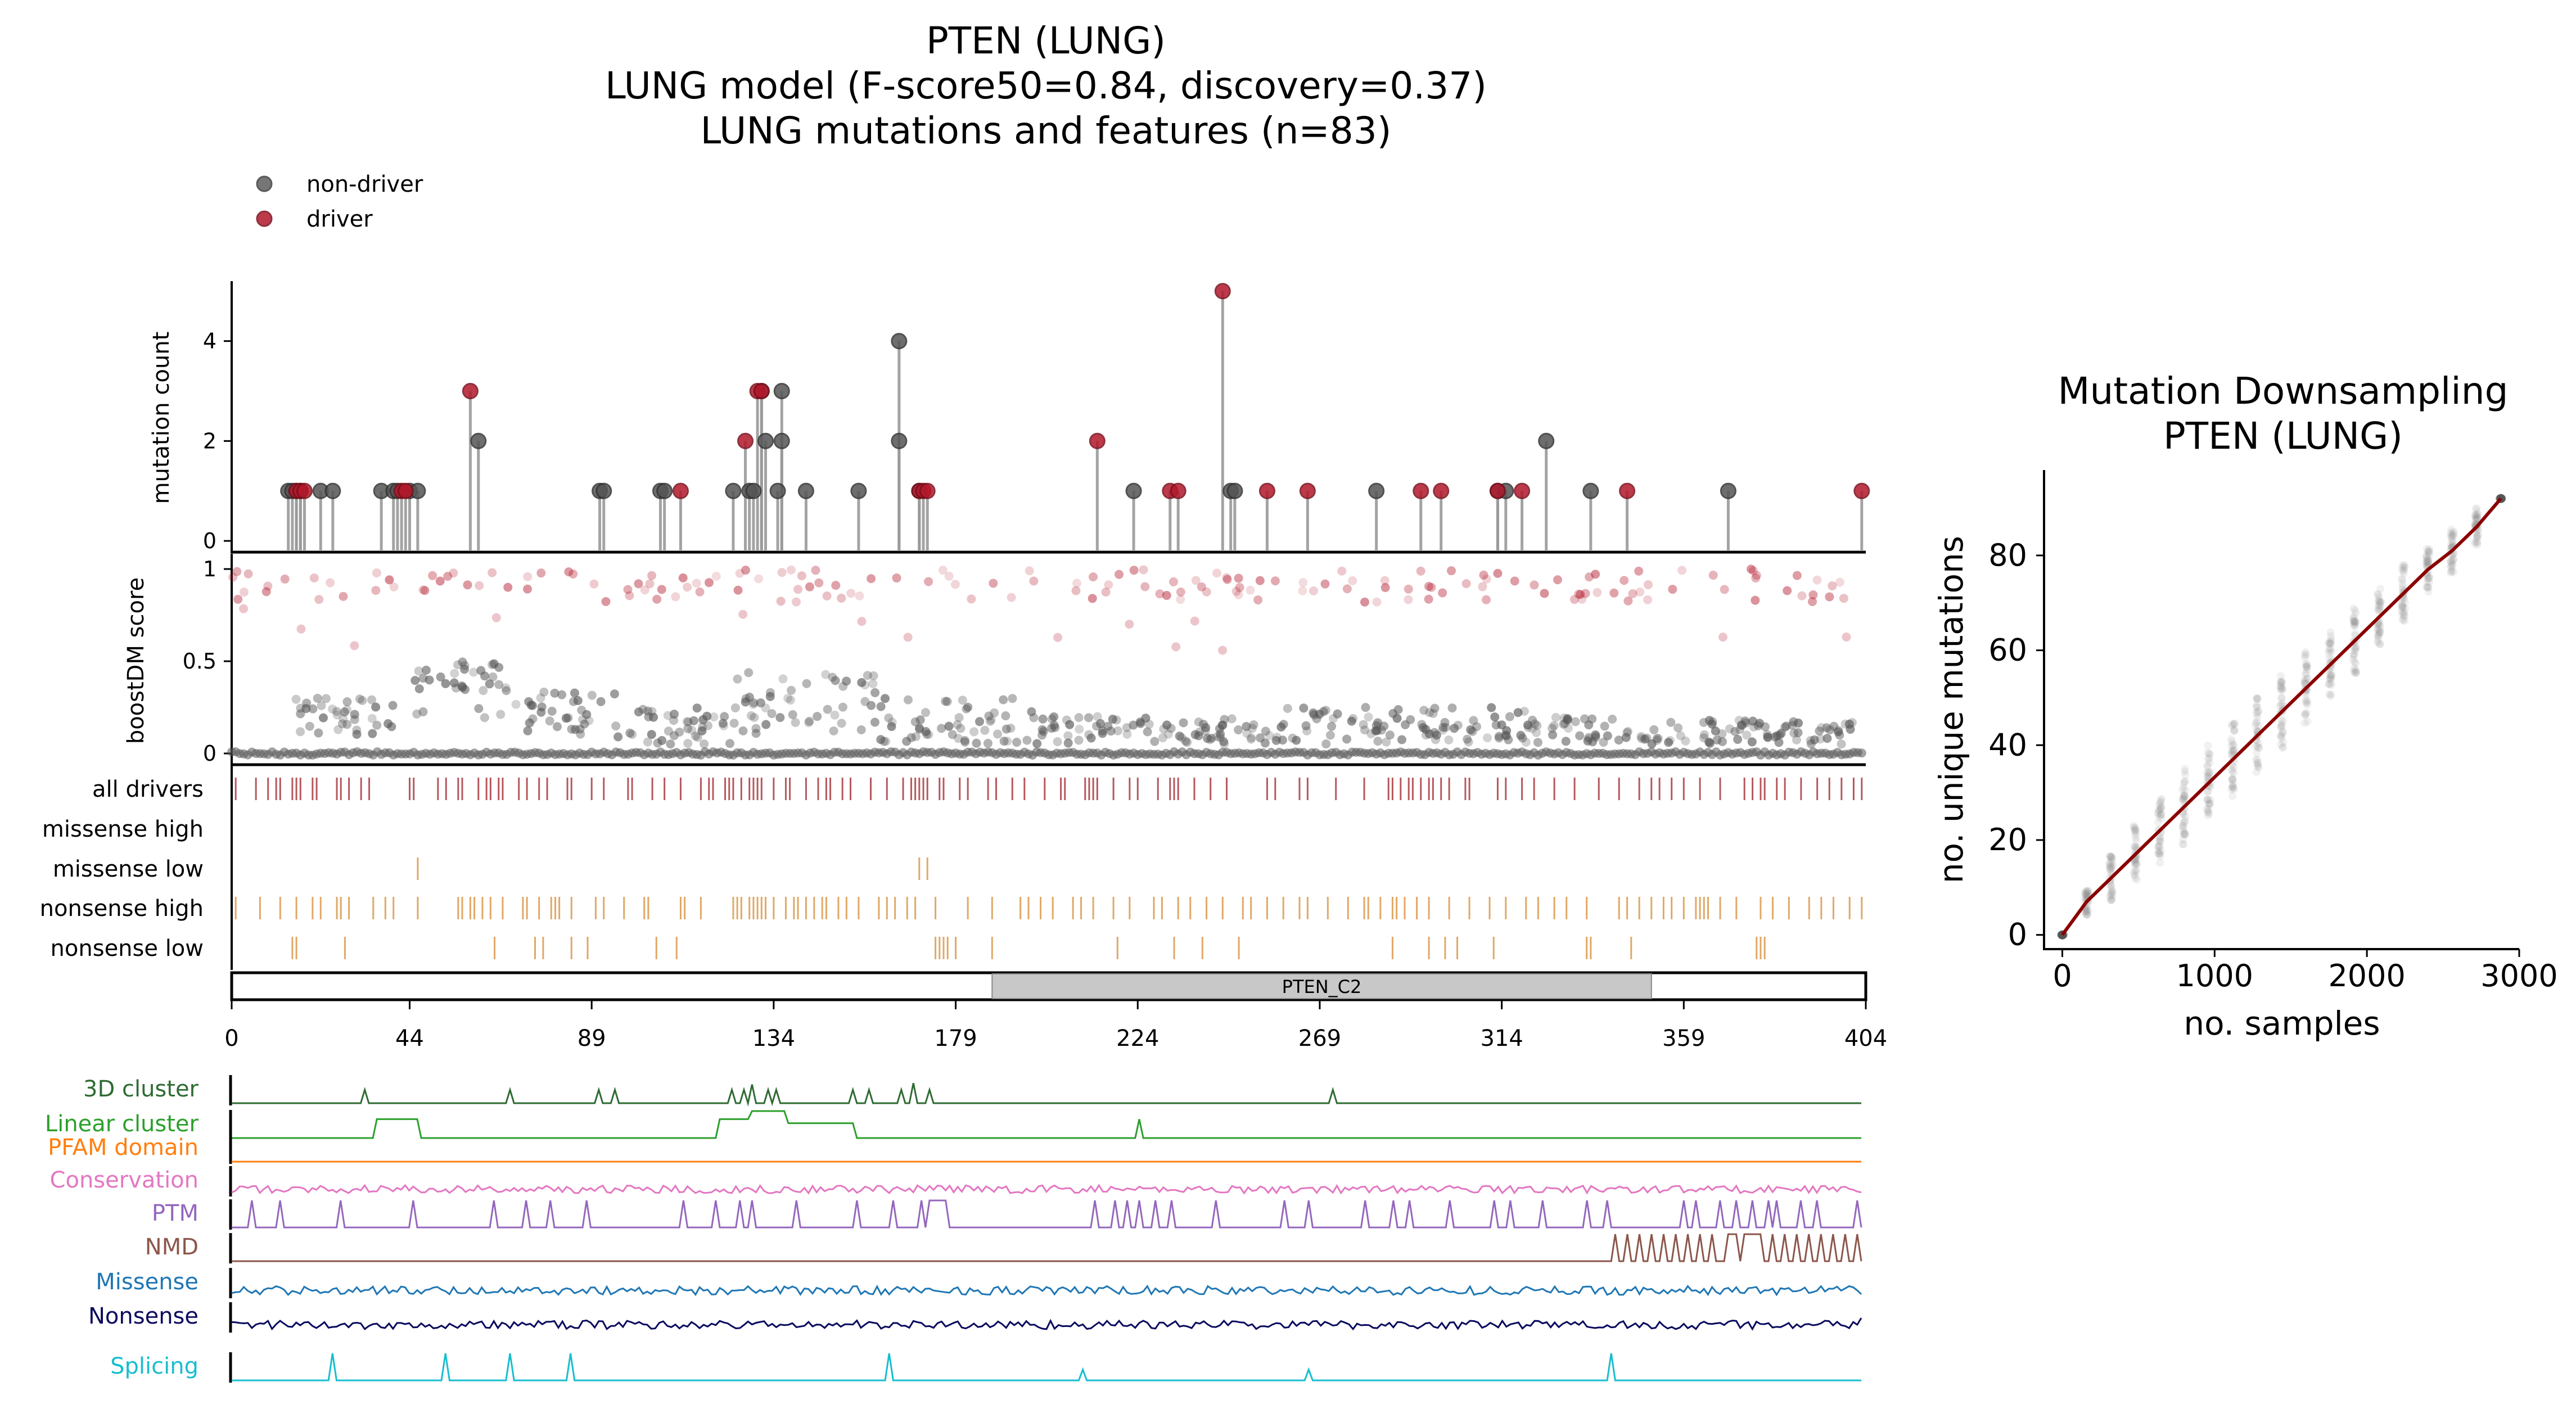 This screenshot has height=1413, width=2576. Describe the element at coordinates (592, 1038) in the screenshot. I see `x-tick-label: 89` at that location.